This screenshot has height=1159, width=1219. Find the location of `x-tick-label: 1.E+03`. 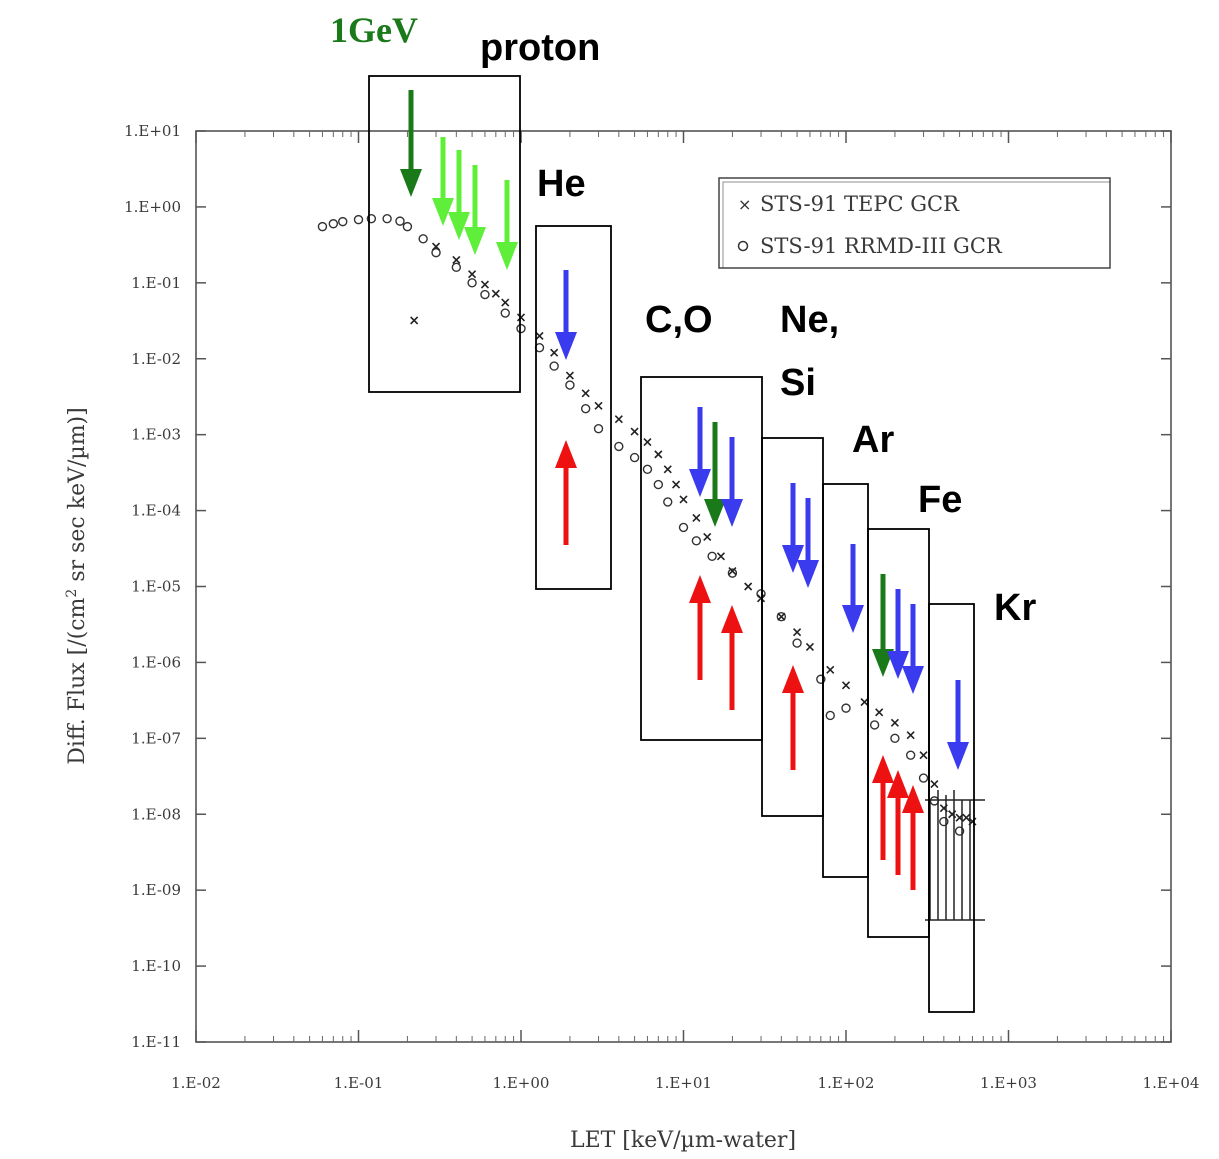

x-tick-label: 1.E+03 is located at coordinates (1008, 1083).